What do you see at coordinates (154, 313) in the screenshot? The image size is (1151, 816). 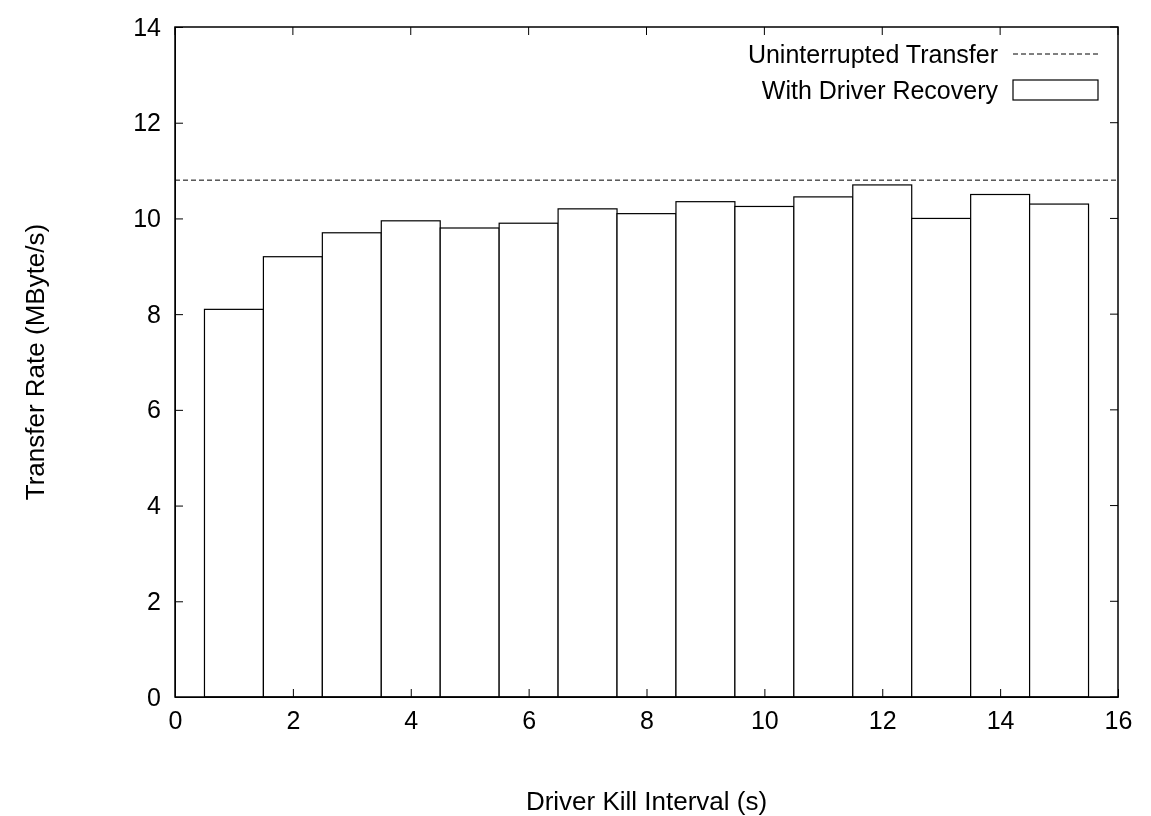 I see `y-tick-label: 8` at bounding box center [154, 313].